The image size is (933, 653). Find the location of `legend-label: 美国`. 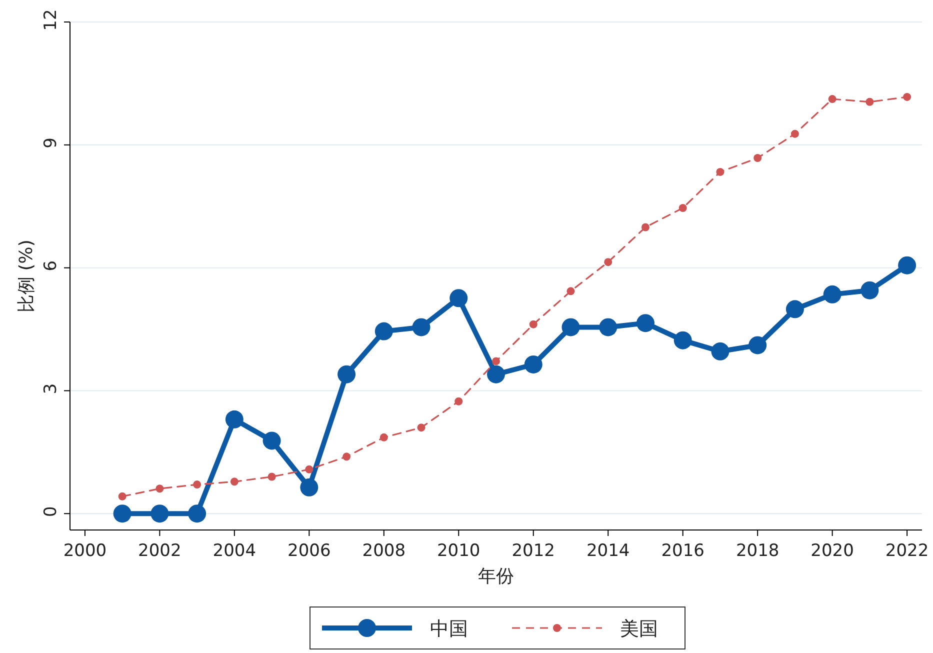

legend-label: 美国 is located at coordinates (639, 629).